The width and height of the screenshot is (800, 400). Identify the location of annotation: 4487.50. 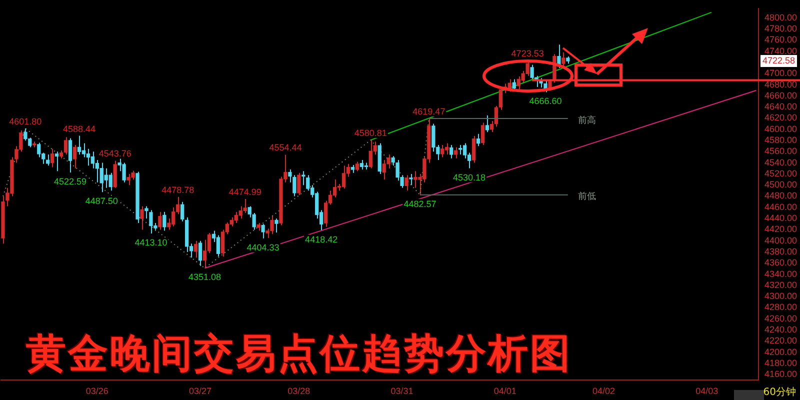
(101, 201).